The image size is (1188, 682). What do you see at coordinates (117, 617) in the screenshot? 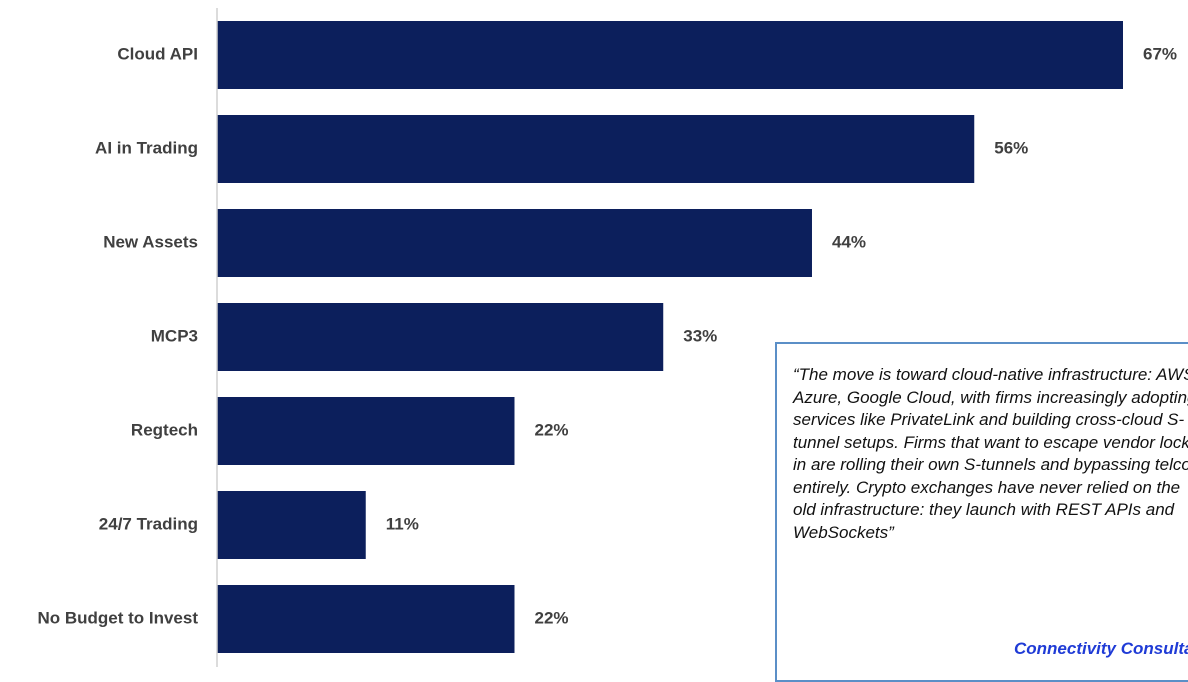
I see `category-label-no-budget-to-invest: No Budget to Invest` at bounding box center [117, 617].